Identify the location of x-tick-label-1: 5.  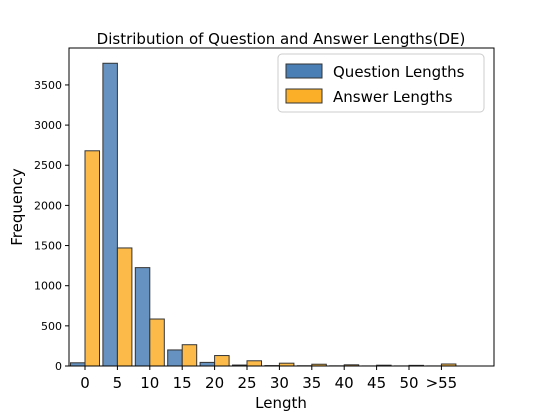
(118, 383).